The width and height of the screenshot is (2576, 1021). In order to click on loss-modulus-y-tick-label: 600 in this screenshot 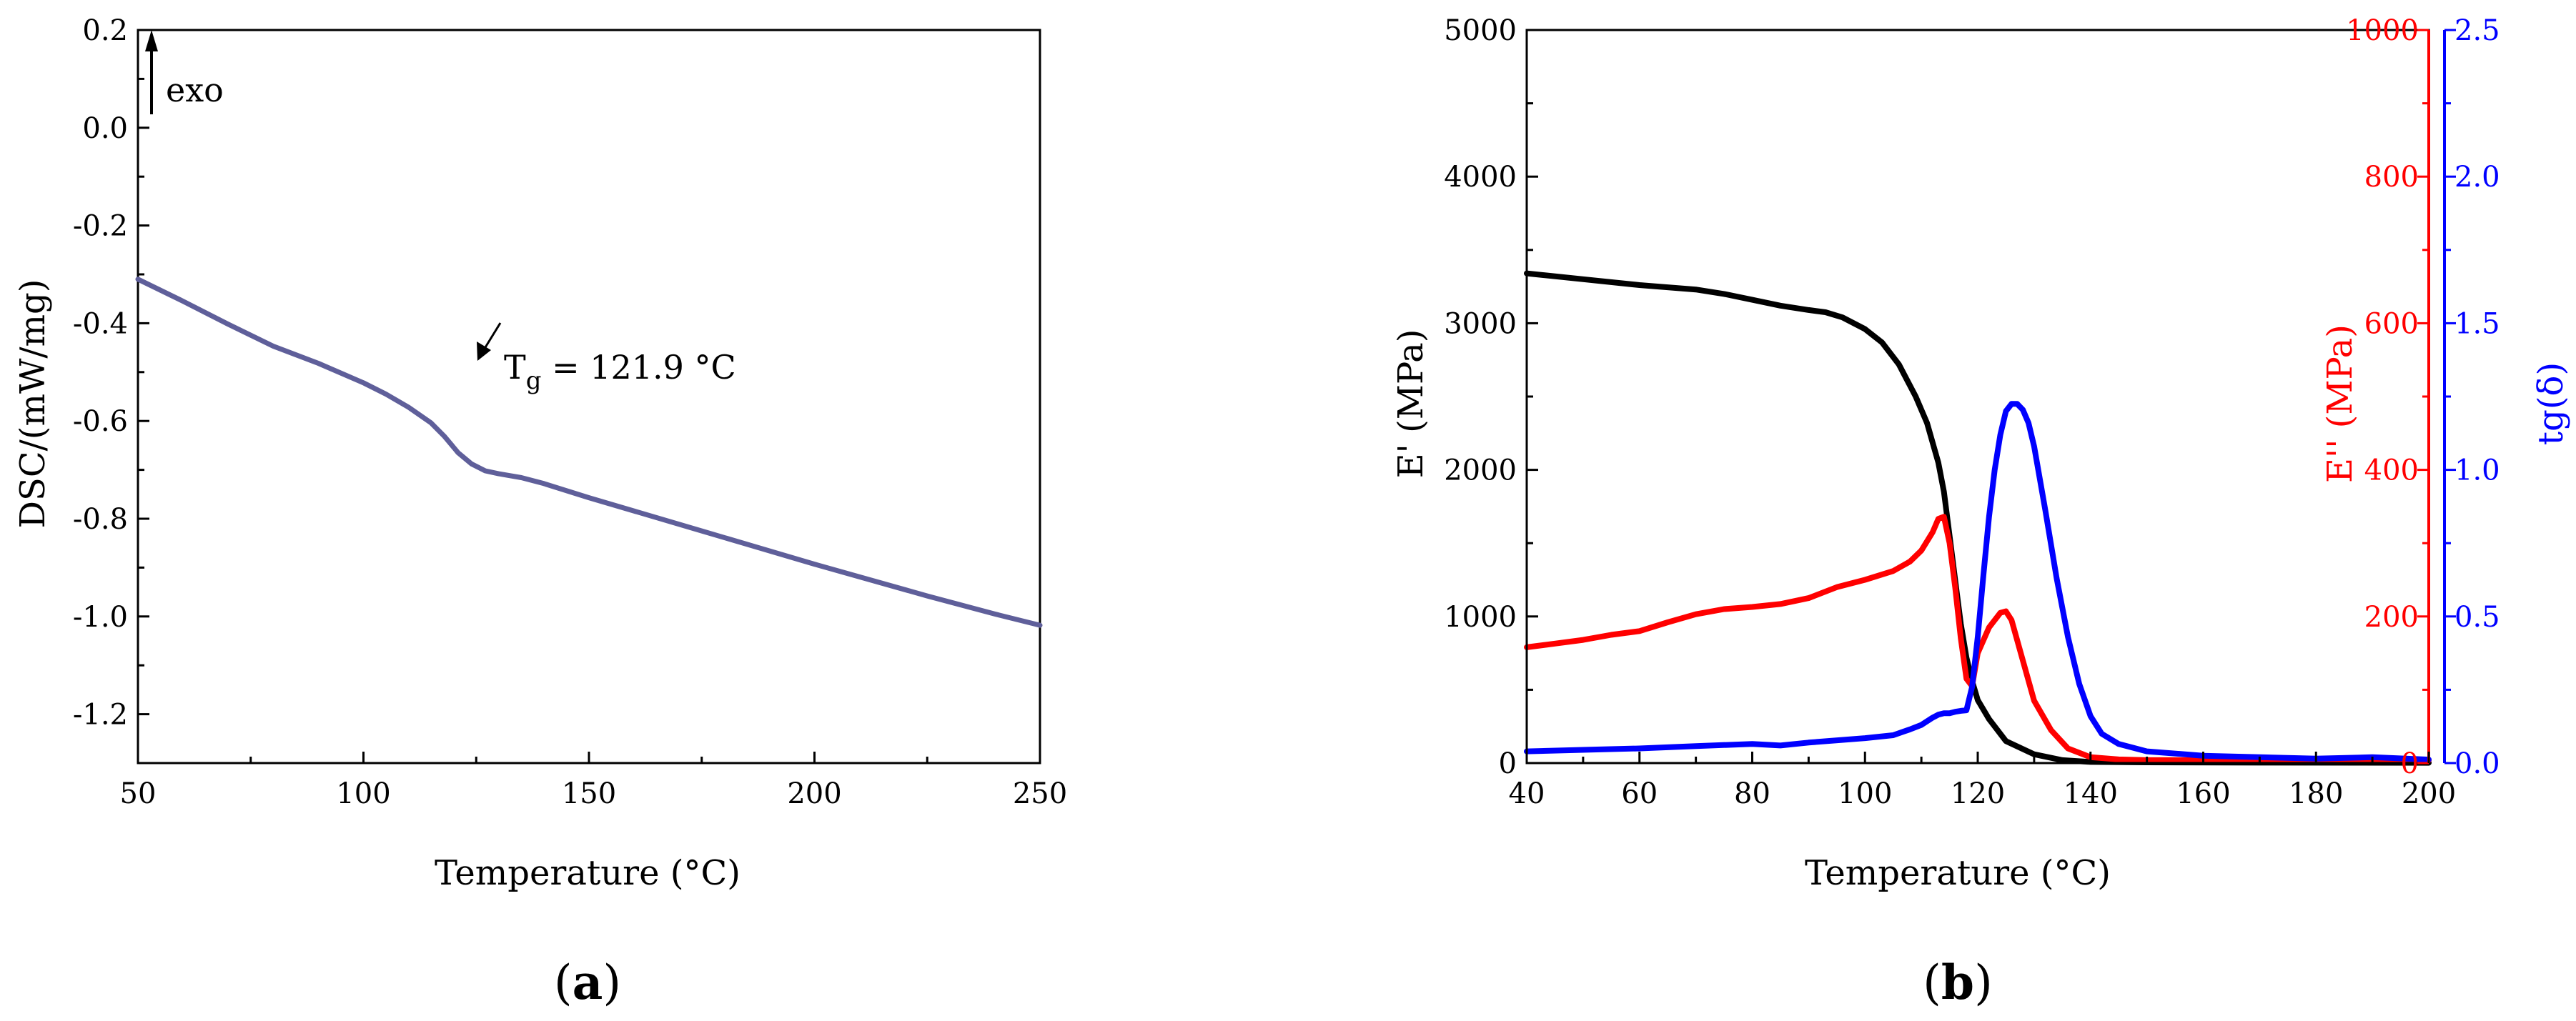, I will do `click(2392, 323)`.